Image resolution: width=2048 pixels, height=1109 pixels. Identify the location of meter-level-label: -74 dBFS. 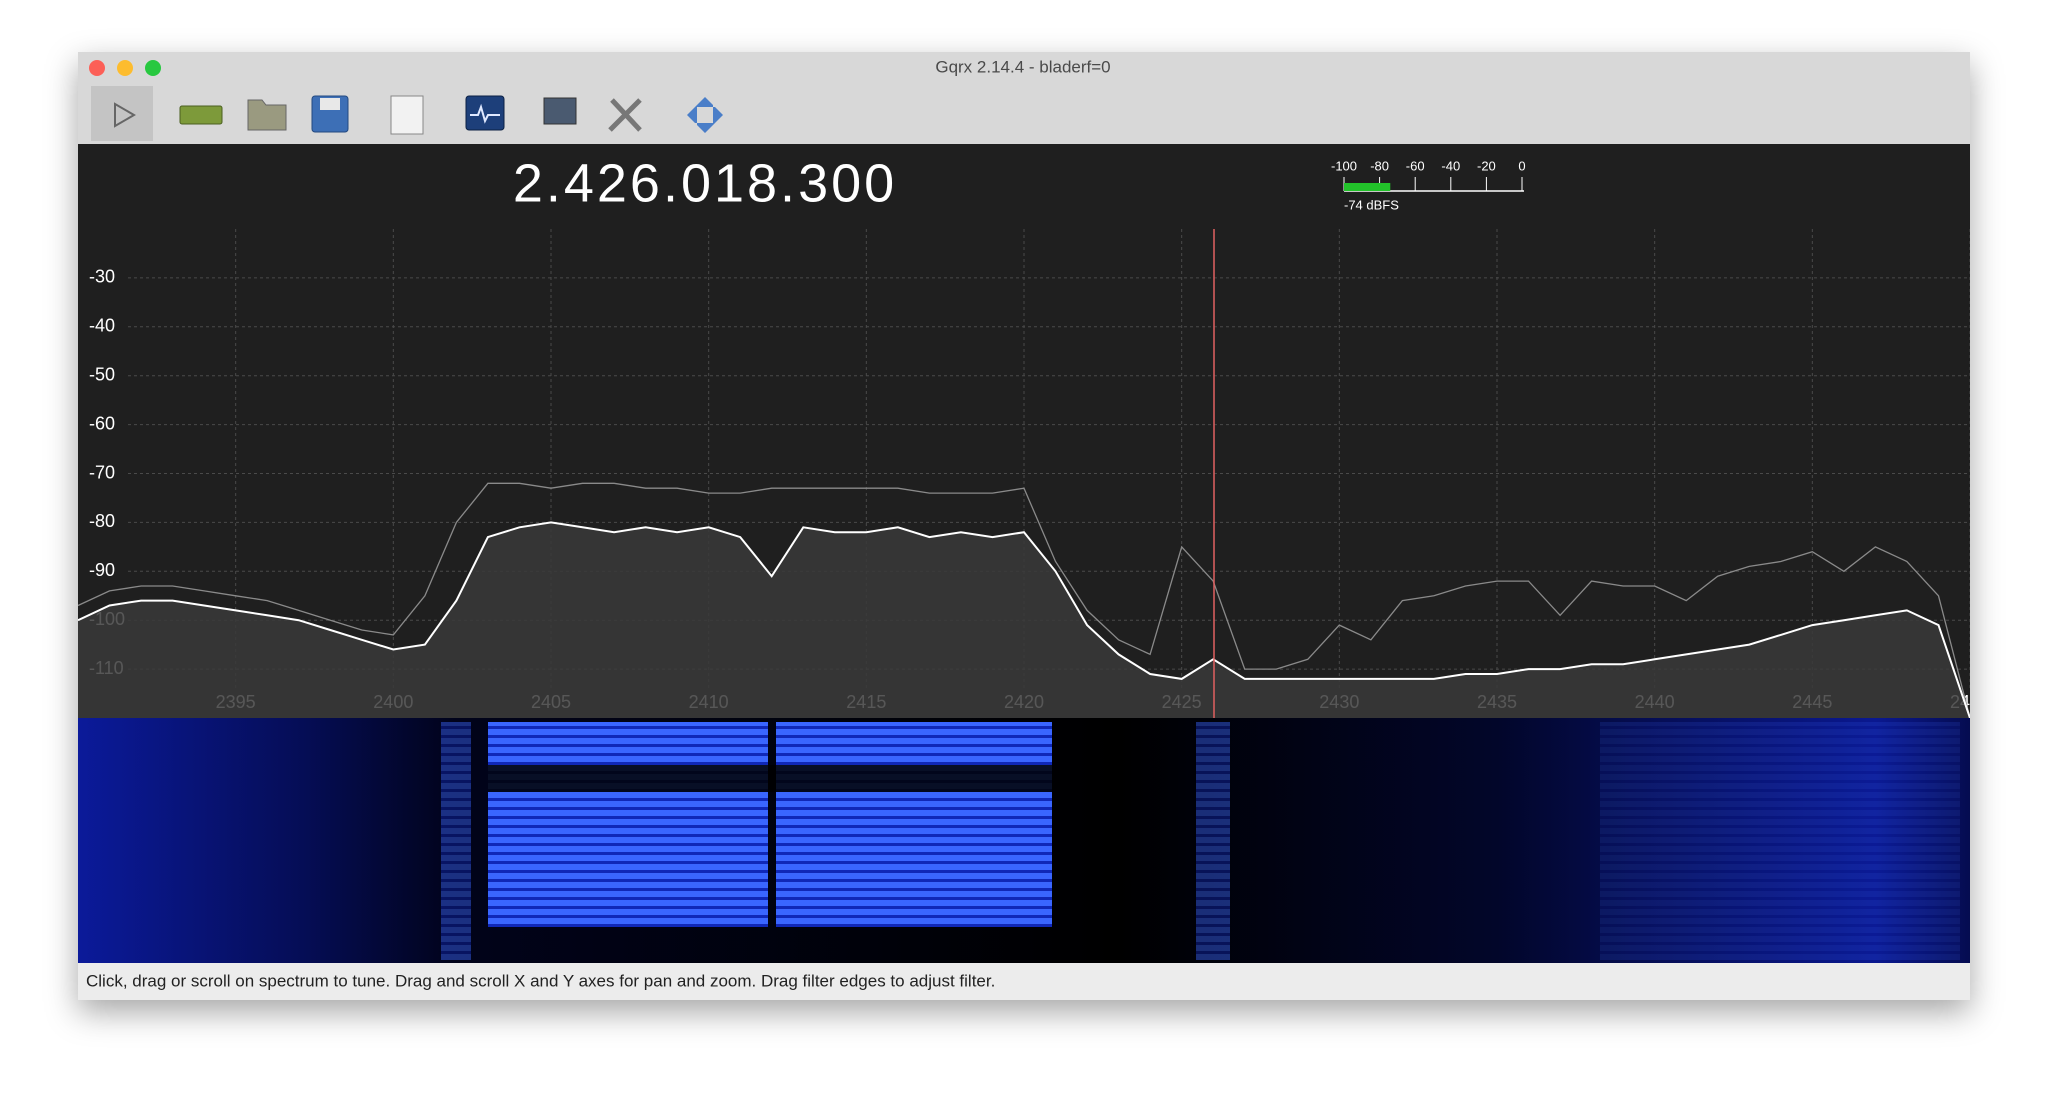
(1371, 204).